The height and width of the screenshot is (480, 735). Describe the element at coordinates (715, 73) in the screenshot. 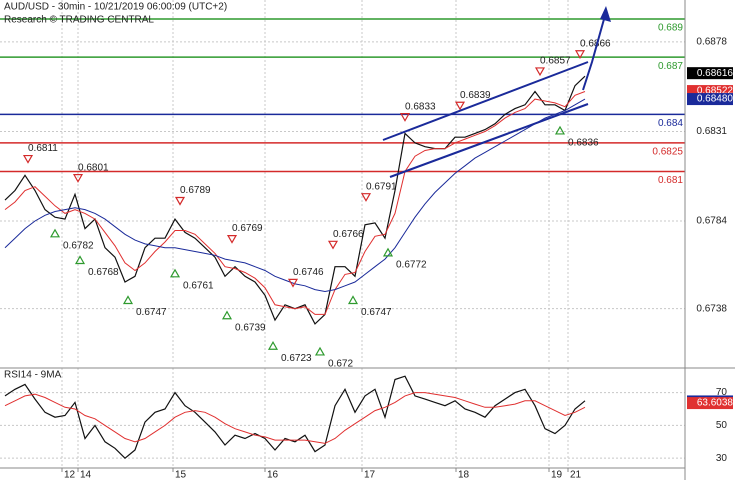

I see `price-tag-label: 0.68616` at that location.